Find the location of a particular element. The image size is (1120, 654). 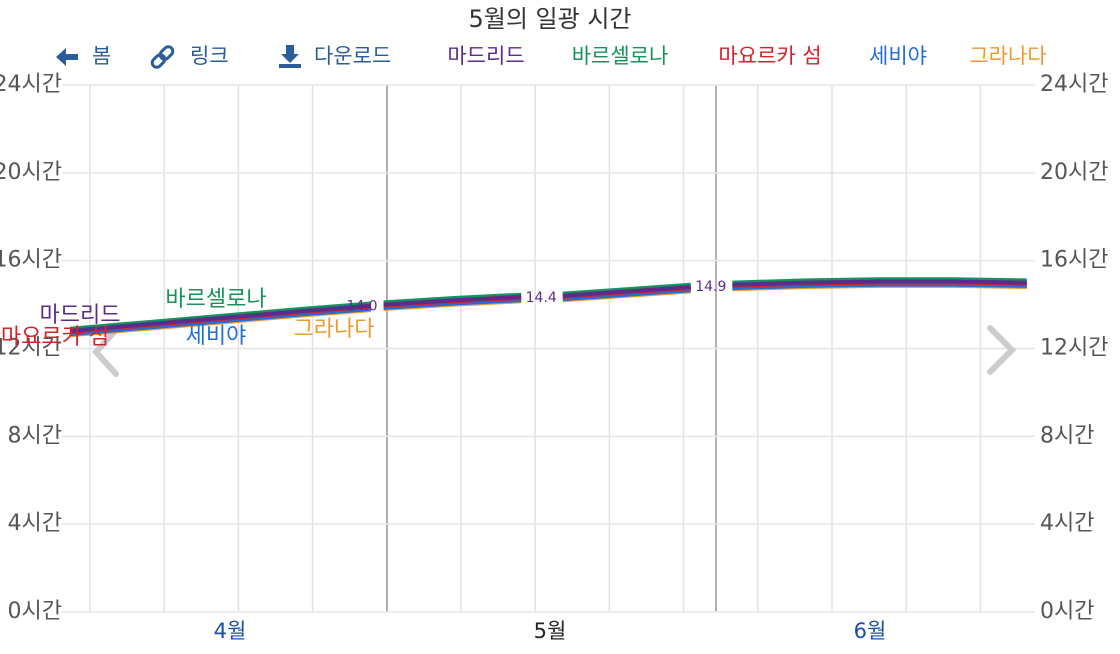

next-arrow is located at coordinates (1002, 350).